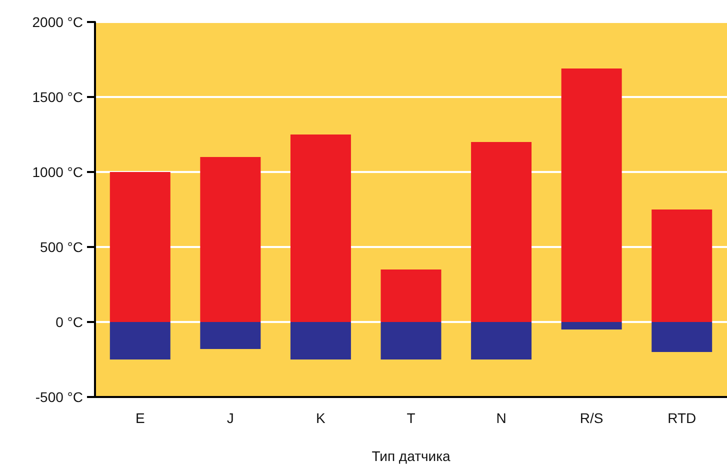 The image size is (727, 469). I want to click on x-tick-label: R/S, so click(592, 418).